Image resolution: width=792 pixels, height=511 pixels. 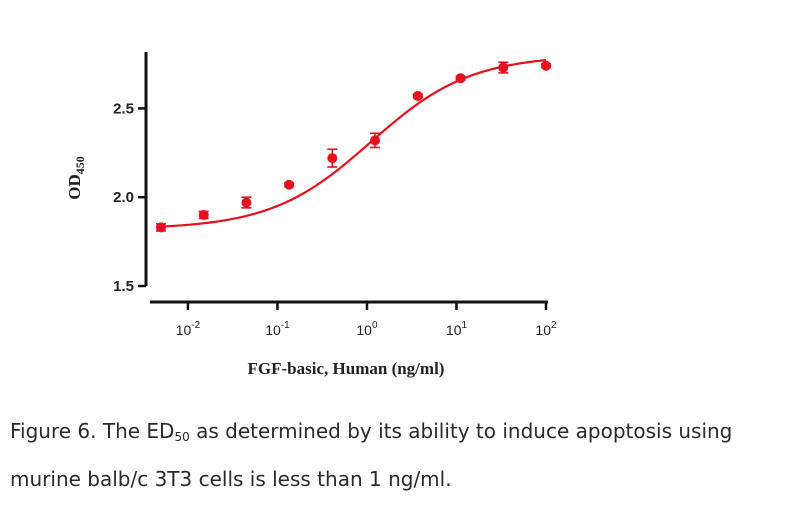 I want to click on x-tick-exponent: 0, so click(x=375, y=325).